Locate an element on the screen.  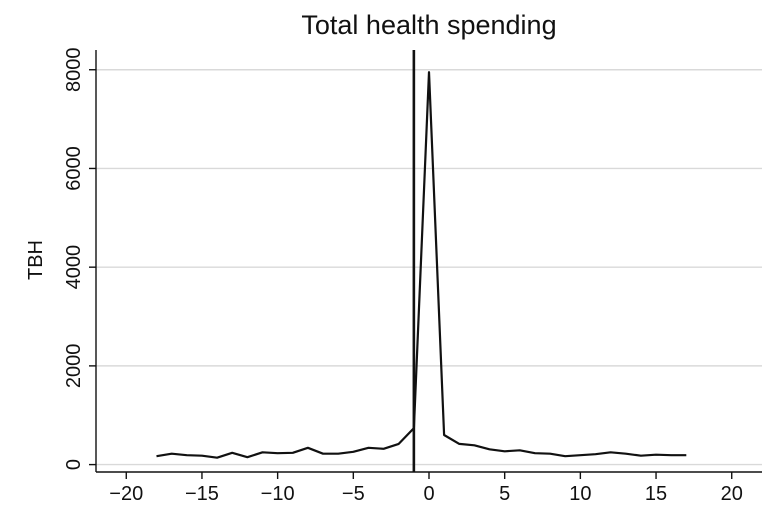
x-tick-label: −15 is located at coordinates (202, 494).